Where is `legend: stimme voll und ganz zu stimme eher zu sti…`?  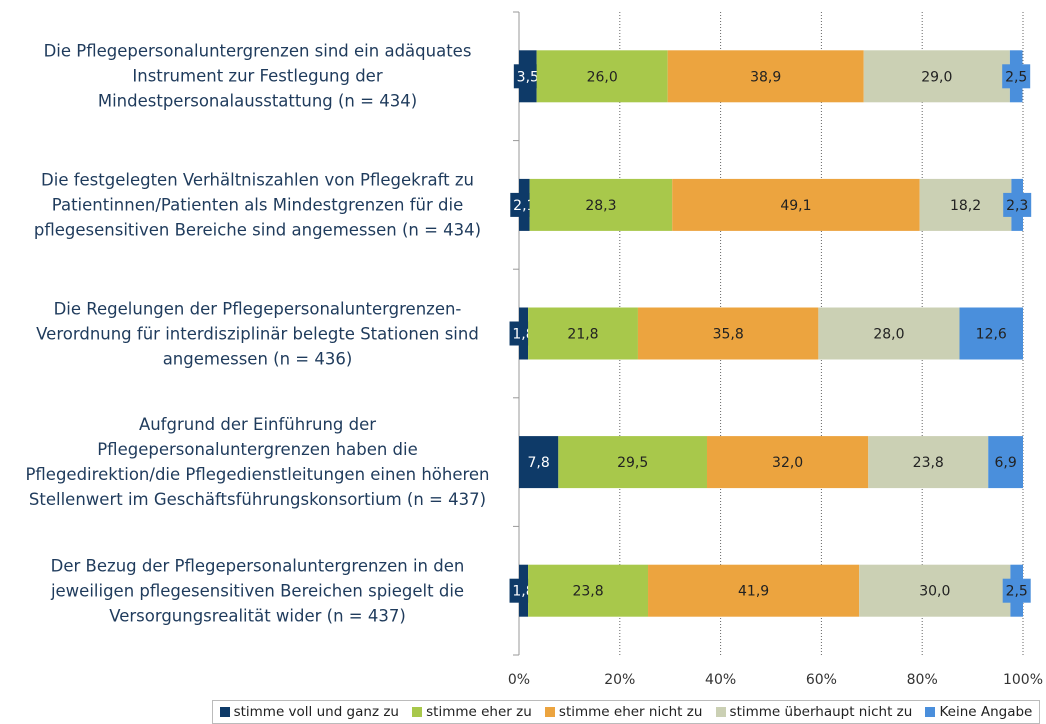 legend: stimme voll und ganz zu stimme eher zu sti… is located at coordinates (626, 712).